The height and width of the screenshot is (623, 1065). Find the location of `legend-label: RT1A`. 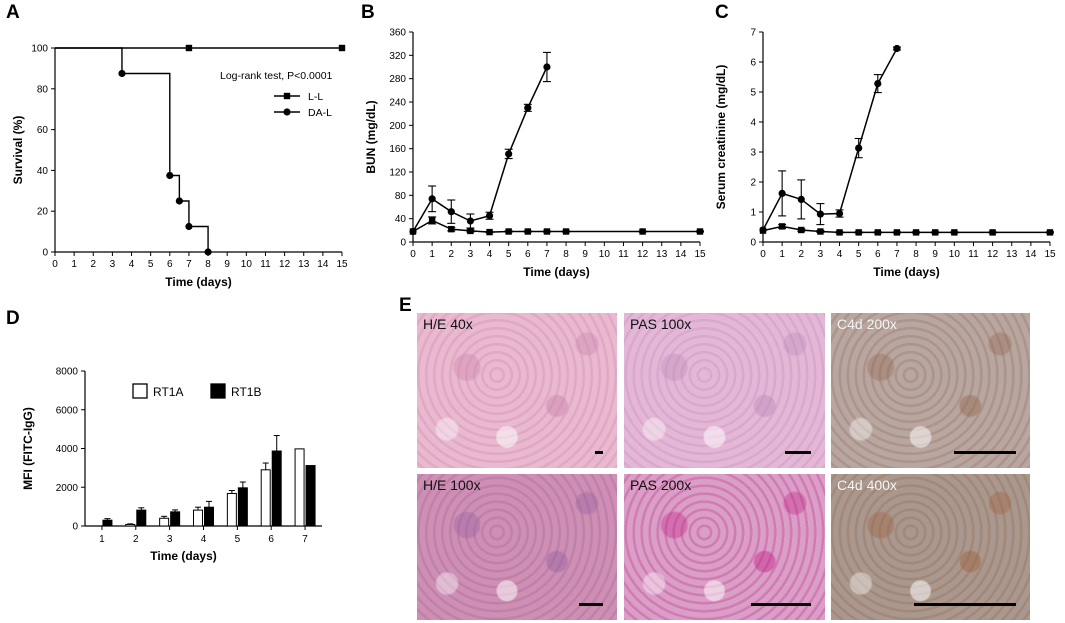

legend-label: RT1A is located at coordinates (168, 392).